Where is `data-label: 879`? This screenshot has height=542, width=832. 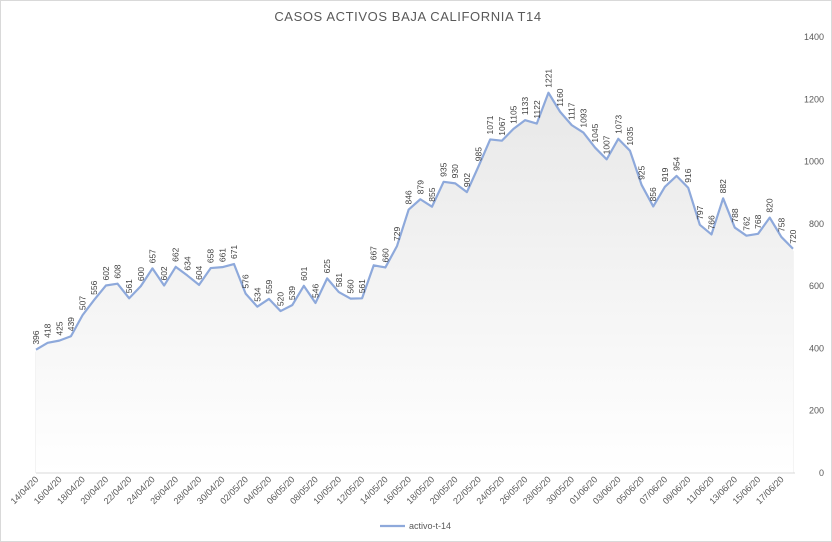
data-label: 879 is located at coordinates (420, 187).